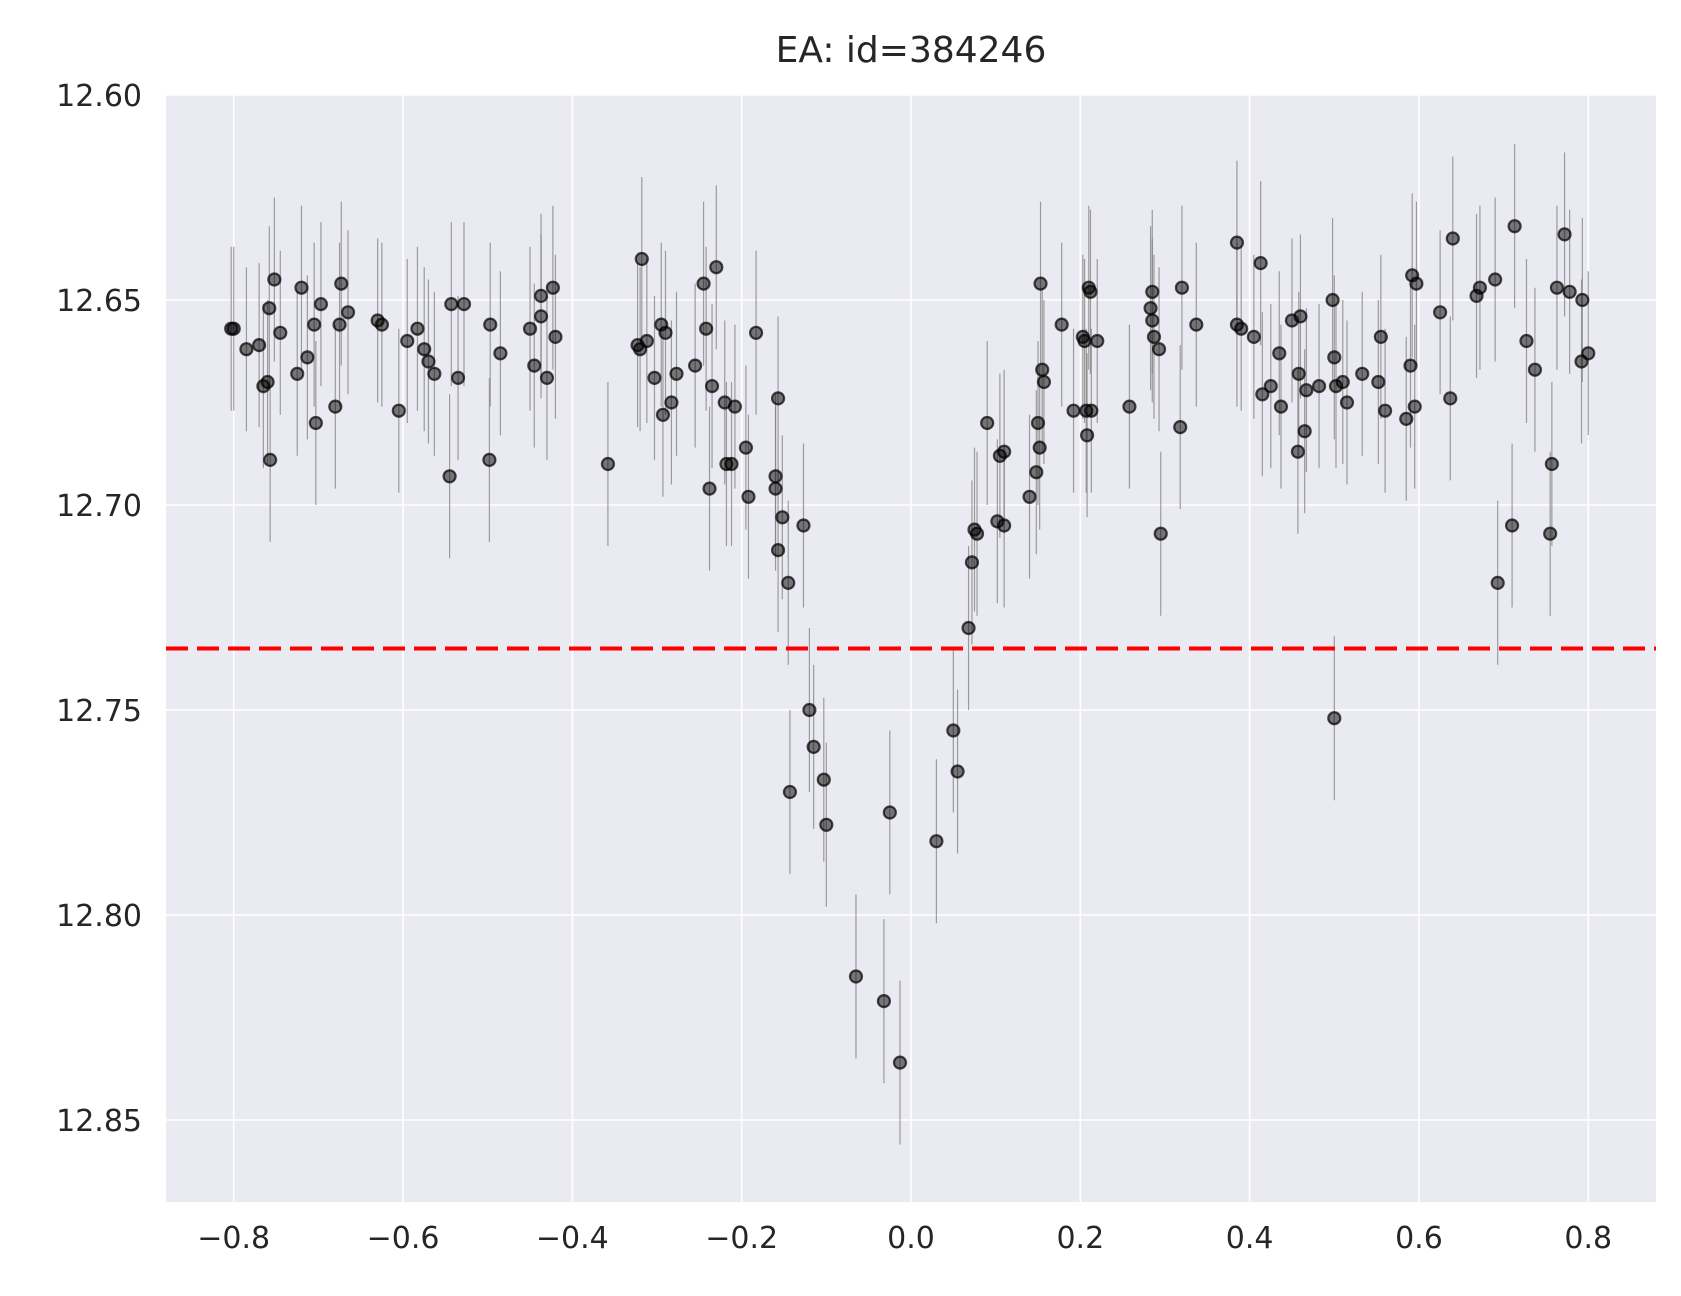 The image size is (1681, 1296). What do you see at coordinates (1588, 1238) in the screenshot?
I see `x-tick-label: 0.8` at bounding box center [1588, 1238].